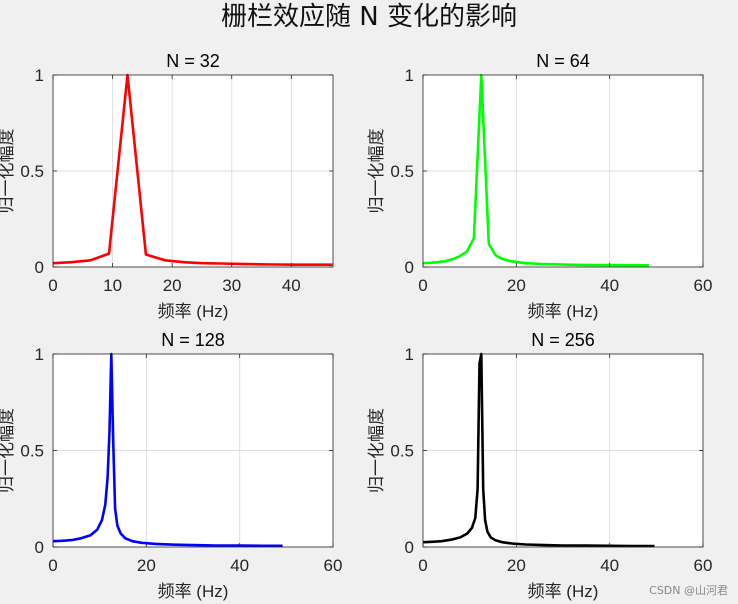  What do you see at coordinates (112, 285) in the screenshot?
I see `x-tick-label: 10` at bounding box center [112, 285].